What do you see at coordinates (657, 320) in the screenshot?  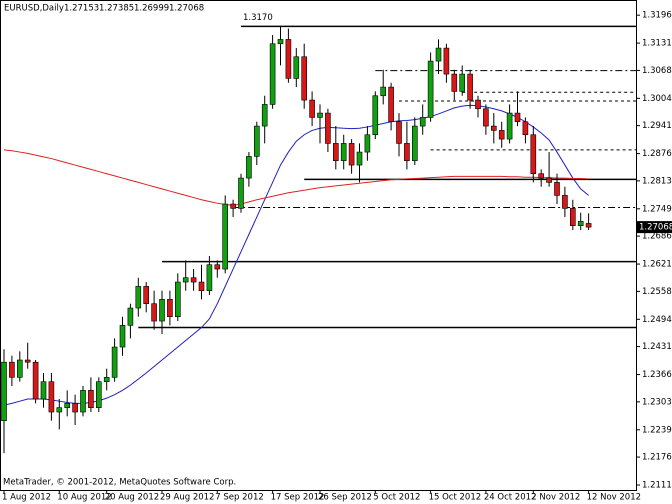 I see `y-tick-label: 1.24940` at bounding box center [657, 320].